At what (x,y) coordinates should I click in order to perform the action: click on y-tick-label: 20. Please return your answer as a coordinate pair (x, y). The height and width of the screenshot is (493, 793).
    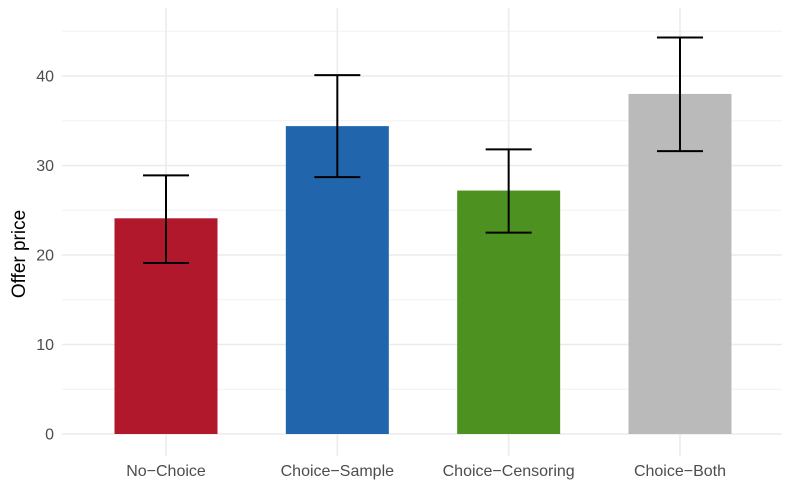
    Looking at the image, I should click on (45, 256).